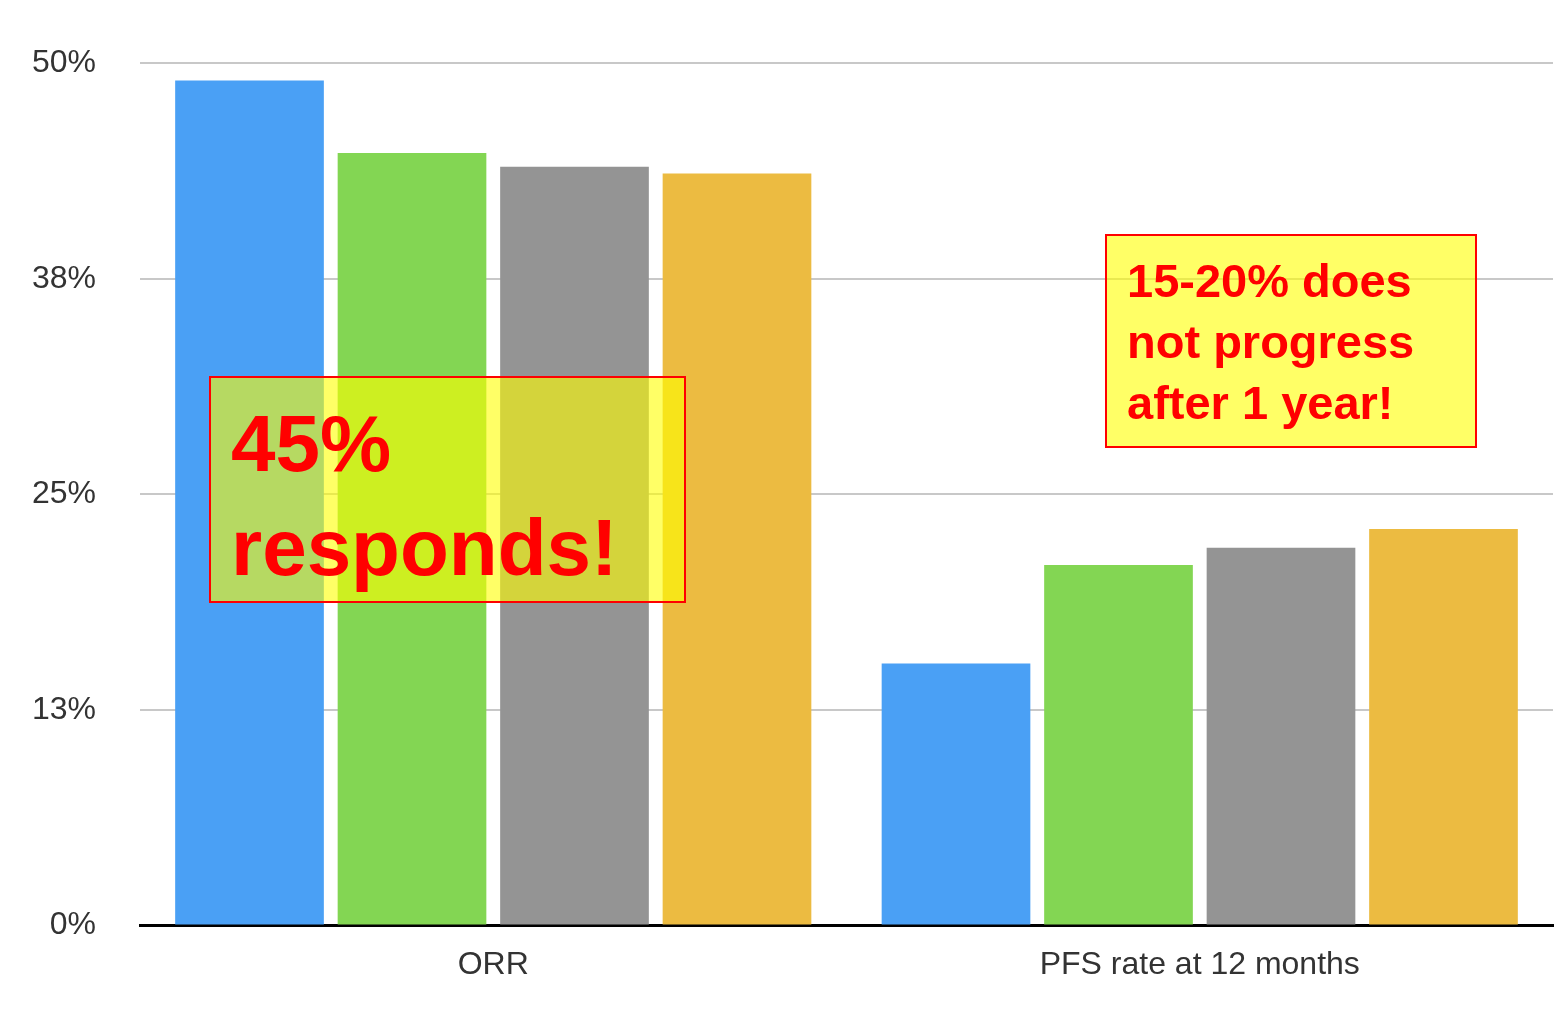  I want to click on annotation: 45% responds!, so click(447, 489).